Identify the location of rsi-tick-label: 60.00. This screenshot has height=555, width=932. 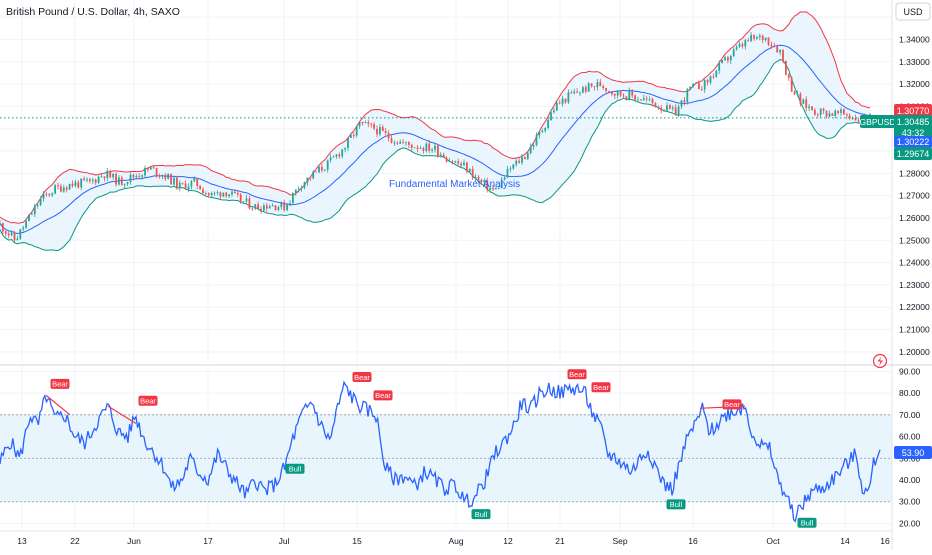
(910, 437).